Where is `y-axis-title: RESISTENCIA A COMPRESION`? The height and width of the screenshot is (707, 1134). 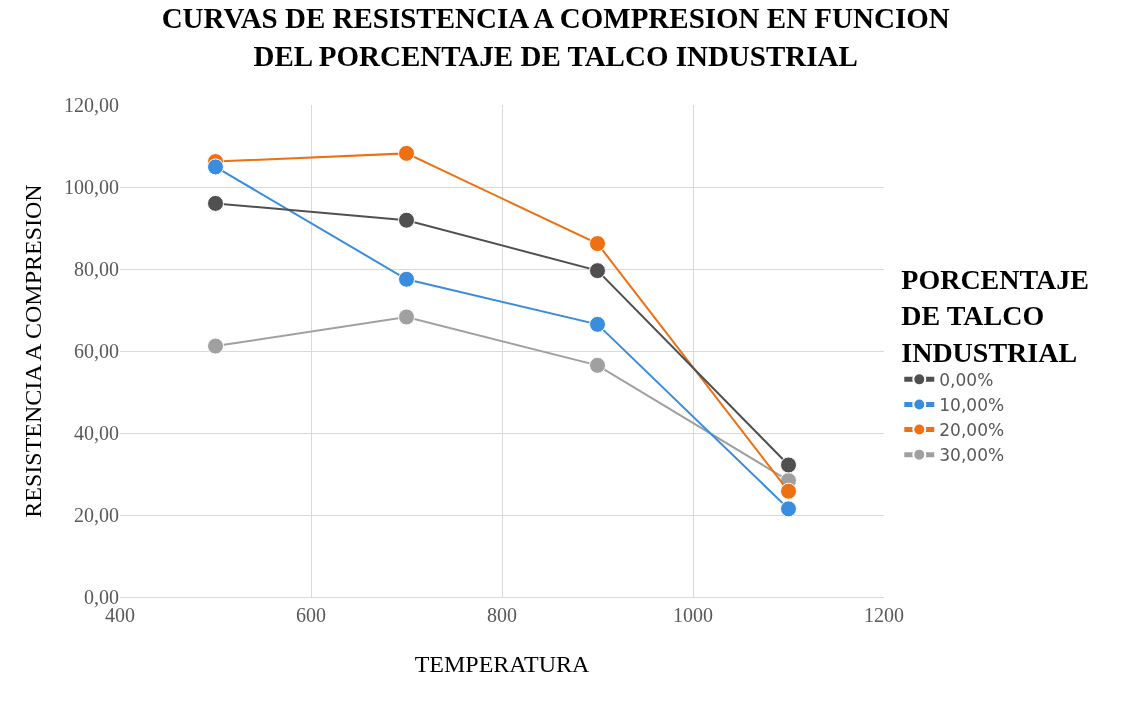
y-axis-title: RESISTENCIA A COMPRESION is located at coordinates (33, 351).